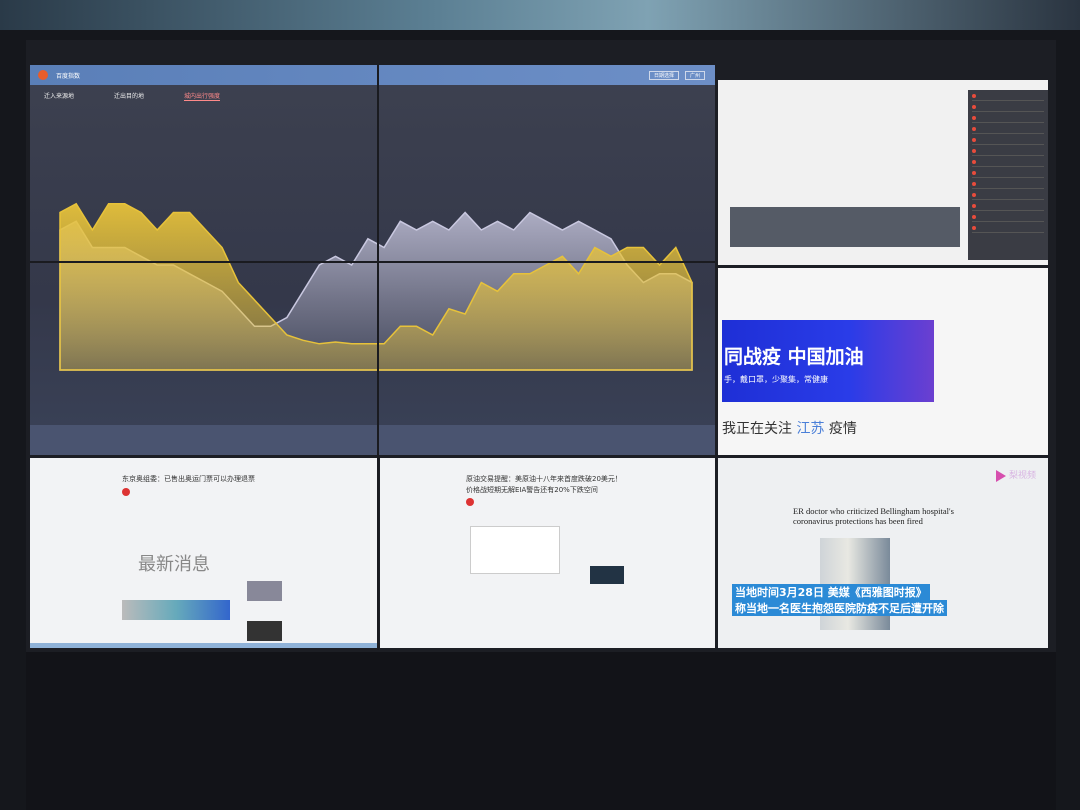  What do you see at coordinates (68, 76) in the screenshot?
I see `app-title: 百度指数` at bounding box center [68, 76].